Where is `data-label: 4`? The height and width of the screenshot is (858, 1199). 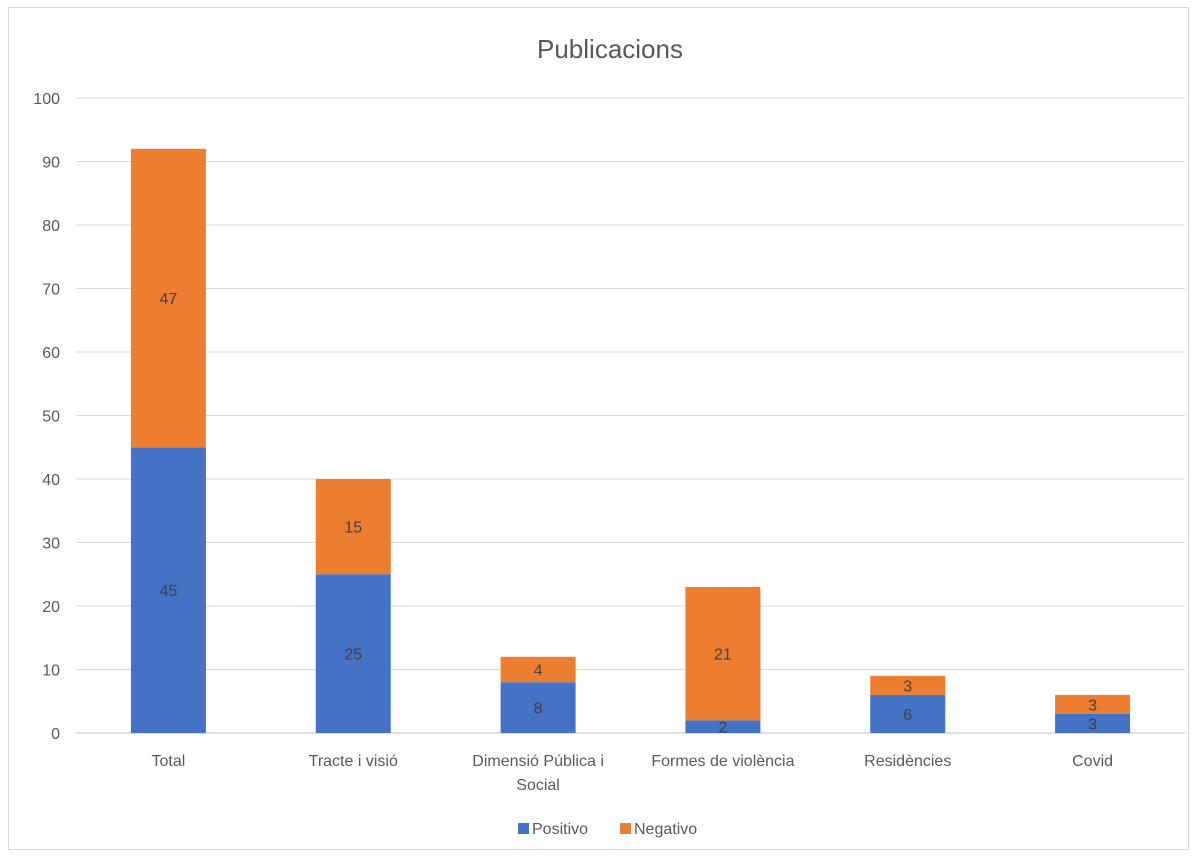
data-label: 4 is located at coordinates (538, 671).